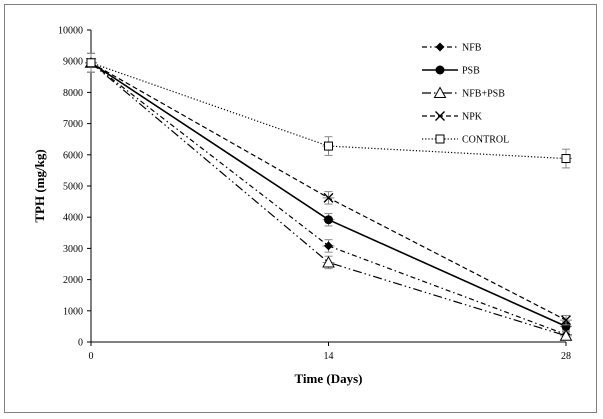 The width and height of the screenshot is (603, 419). Describe the element at coordinates (472, 117) in the screenshot. I see `legend-label: NPK` at that location.